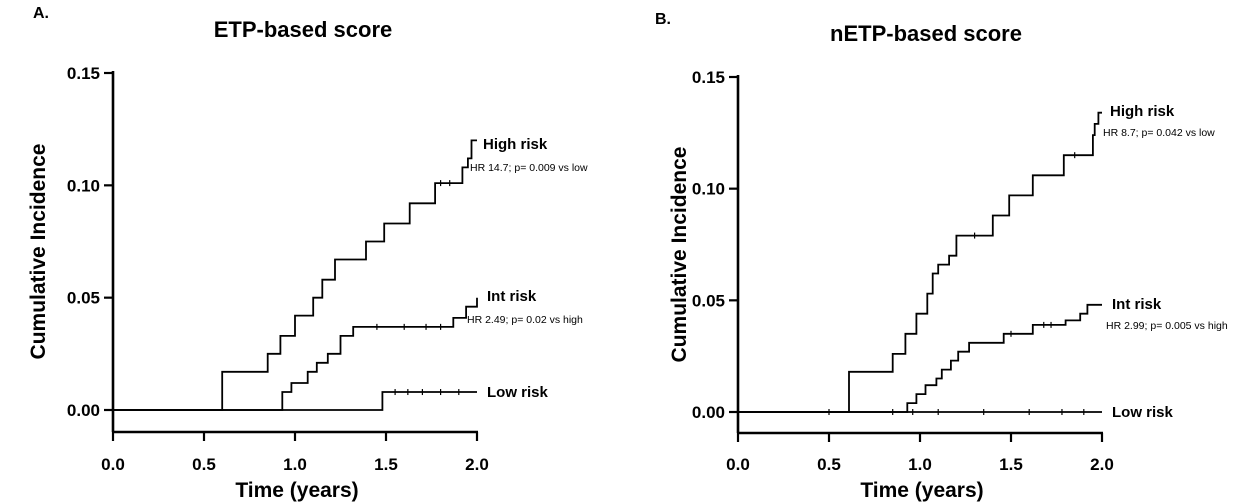  What do you see at coordinates (295, 401) in the screenshot?
I see `series-line-low-risk` at bounding box center [295, 401].